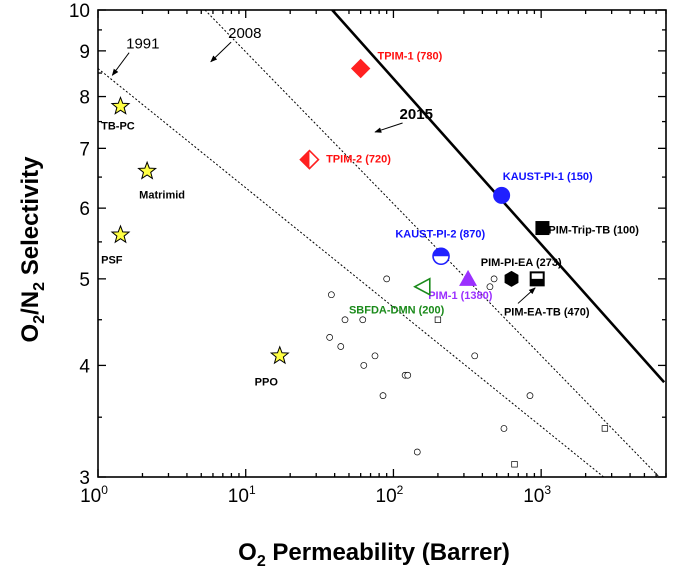  I want to click on pim-1-1380-marker, so click(468, 277).